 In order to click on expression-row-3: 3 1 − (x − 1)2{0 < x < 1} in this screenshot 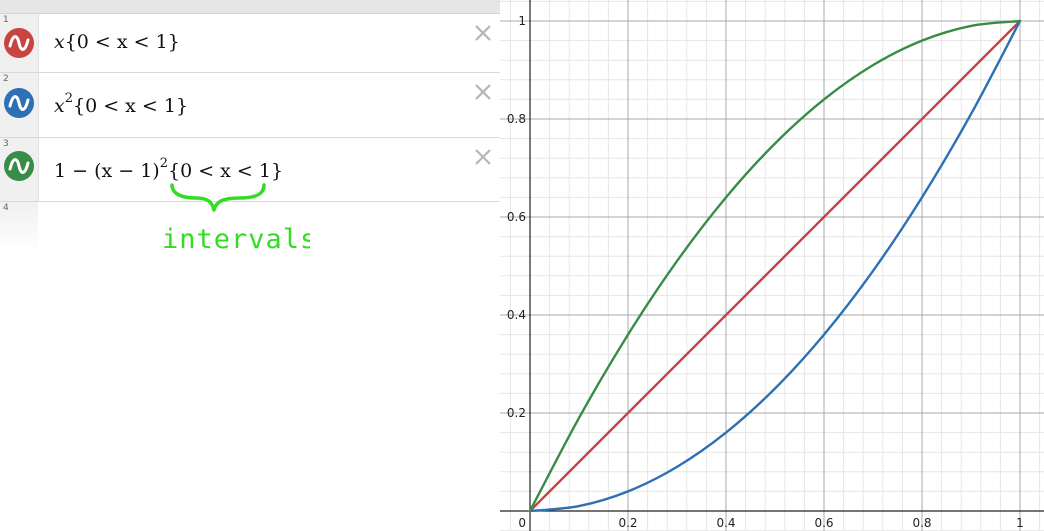, I will do `click(250, 170)`.